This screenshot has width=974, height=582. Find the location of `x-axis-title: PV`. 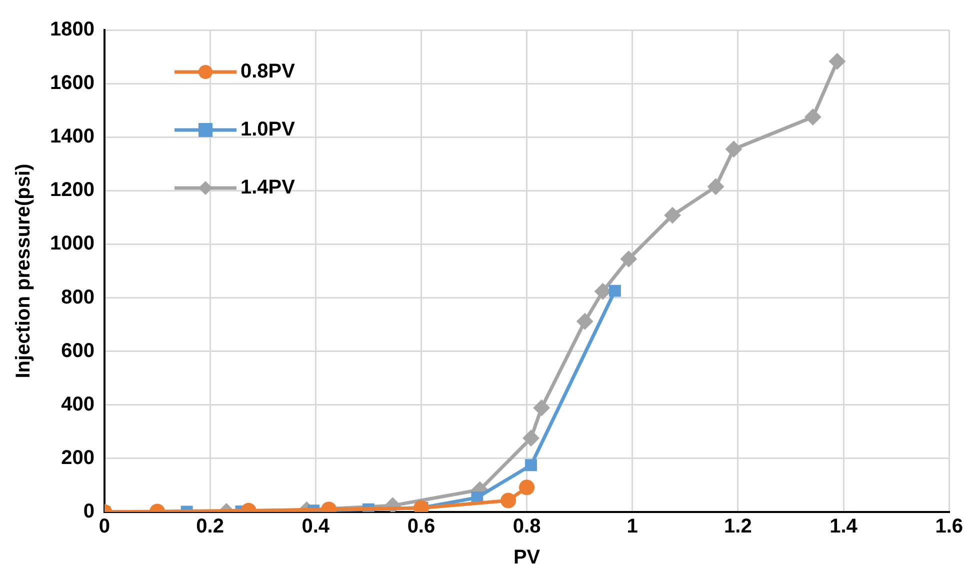

x-axis-title: PV is located at coordinates (527, 557).